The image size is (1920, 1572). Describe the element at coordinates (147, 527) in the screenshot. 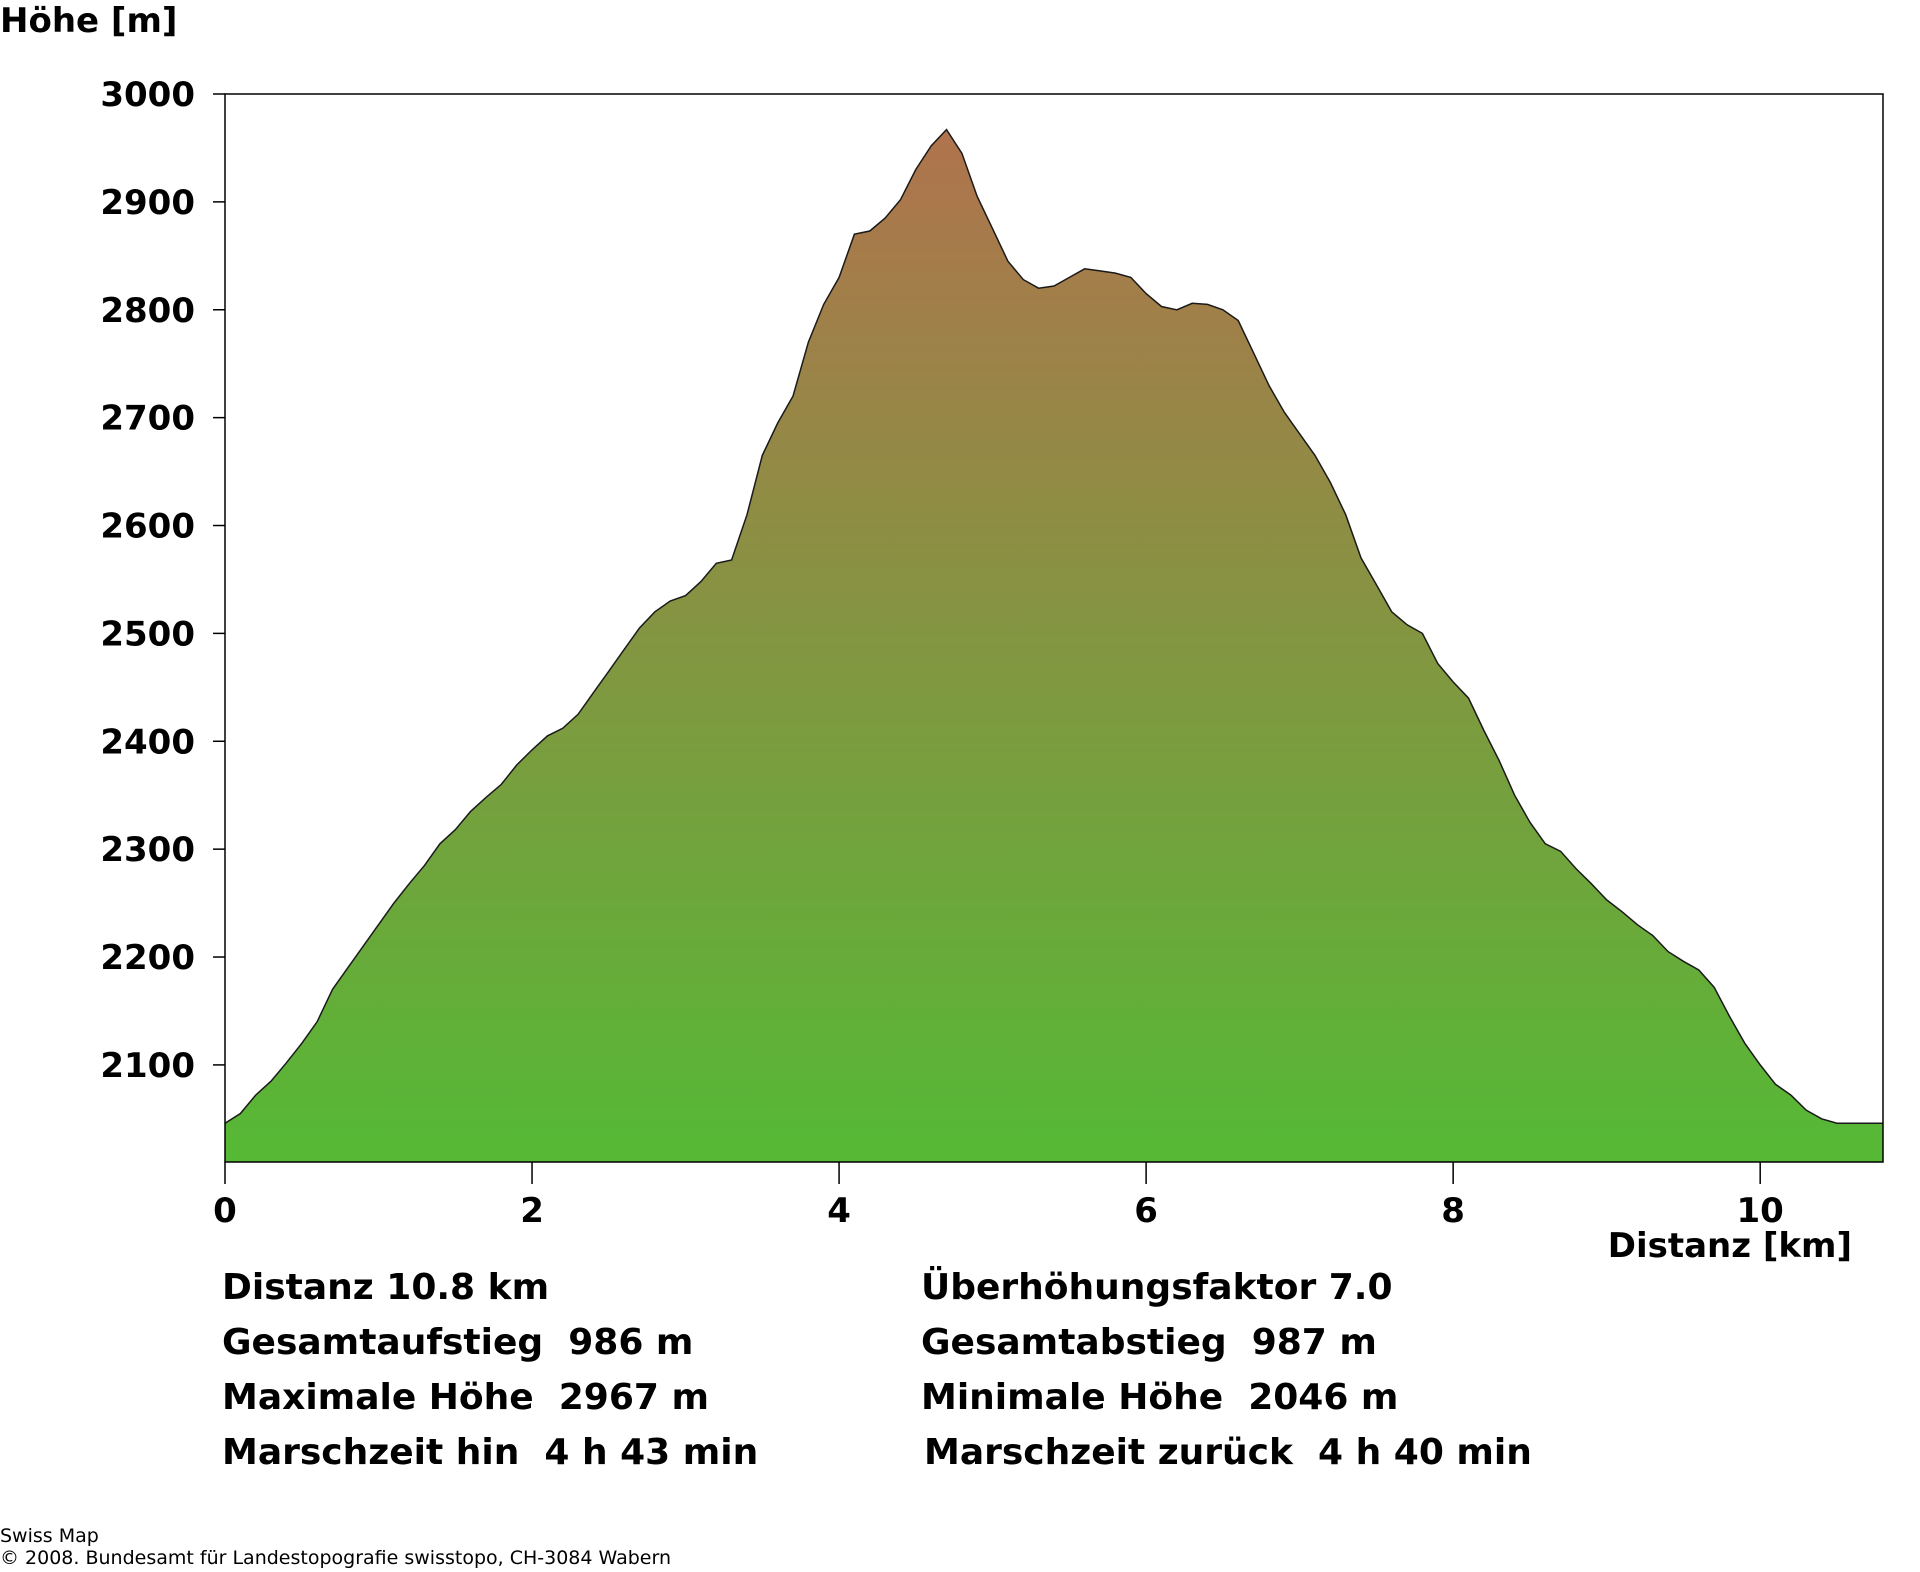

I see `y-tick-label: 2600` at that location.